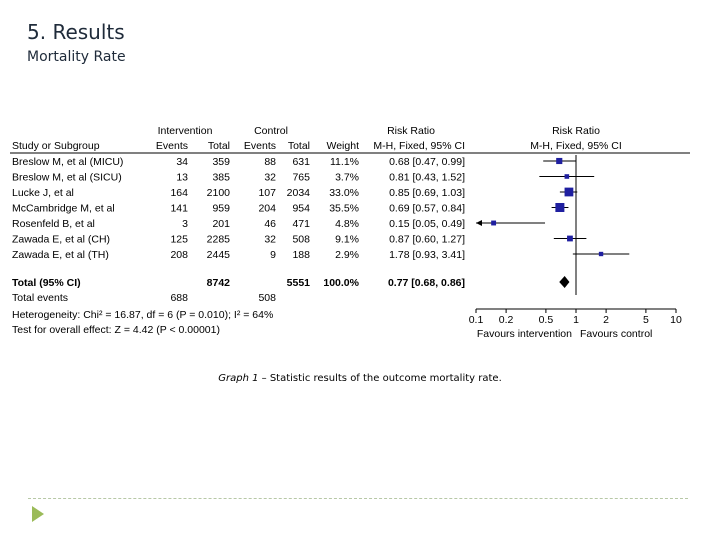 The height and width of the screenshot is (540, 720). I want to click on study-int-events: 34, so click(182, 162).